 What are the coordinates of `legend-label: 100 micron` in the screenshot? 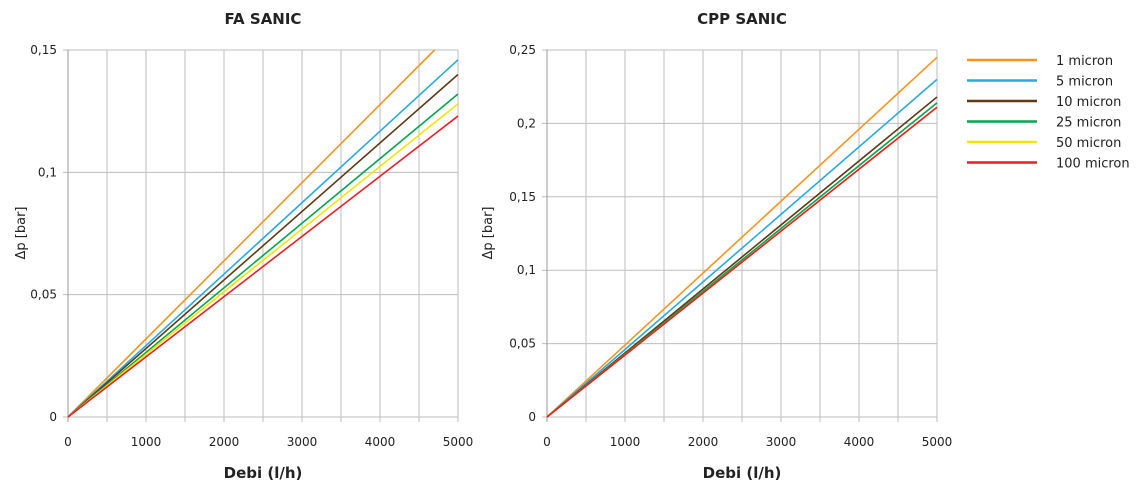 It's located at (1093, 164).